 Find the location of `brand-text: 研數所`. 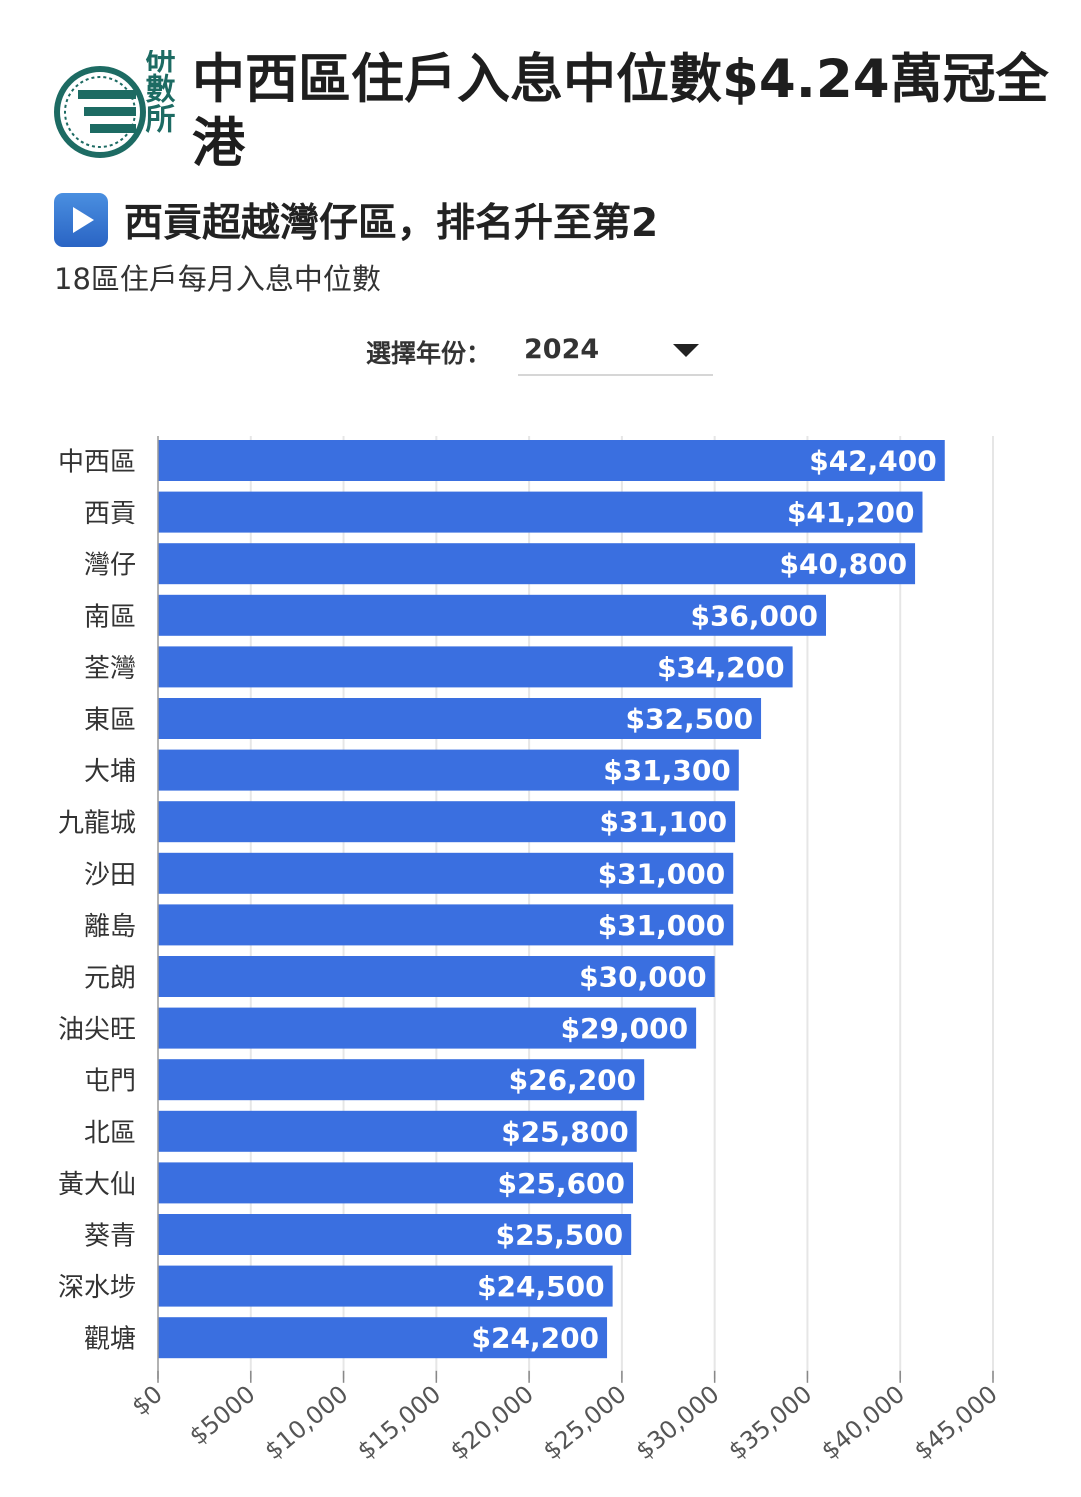

brand-text: 研數所 is located at coordinates (158, 92).